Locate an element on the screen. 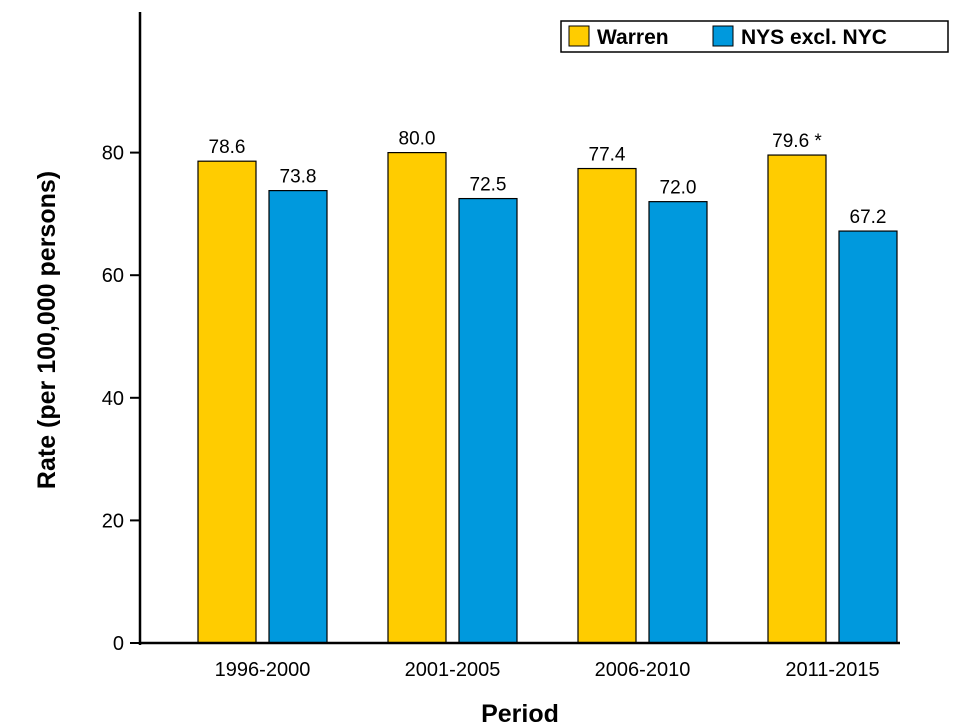 Image resolution: width=965 pixels, height=728 pixels. x-axis-title: Period is located at coordinates (520, 714).